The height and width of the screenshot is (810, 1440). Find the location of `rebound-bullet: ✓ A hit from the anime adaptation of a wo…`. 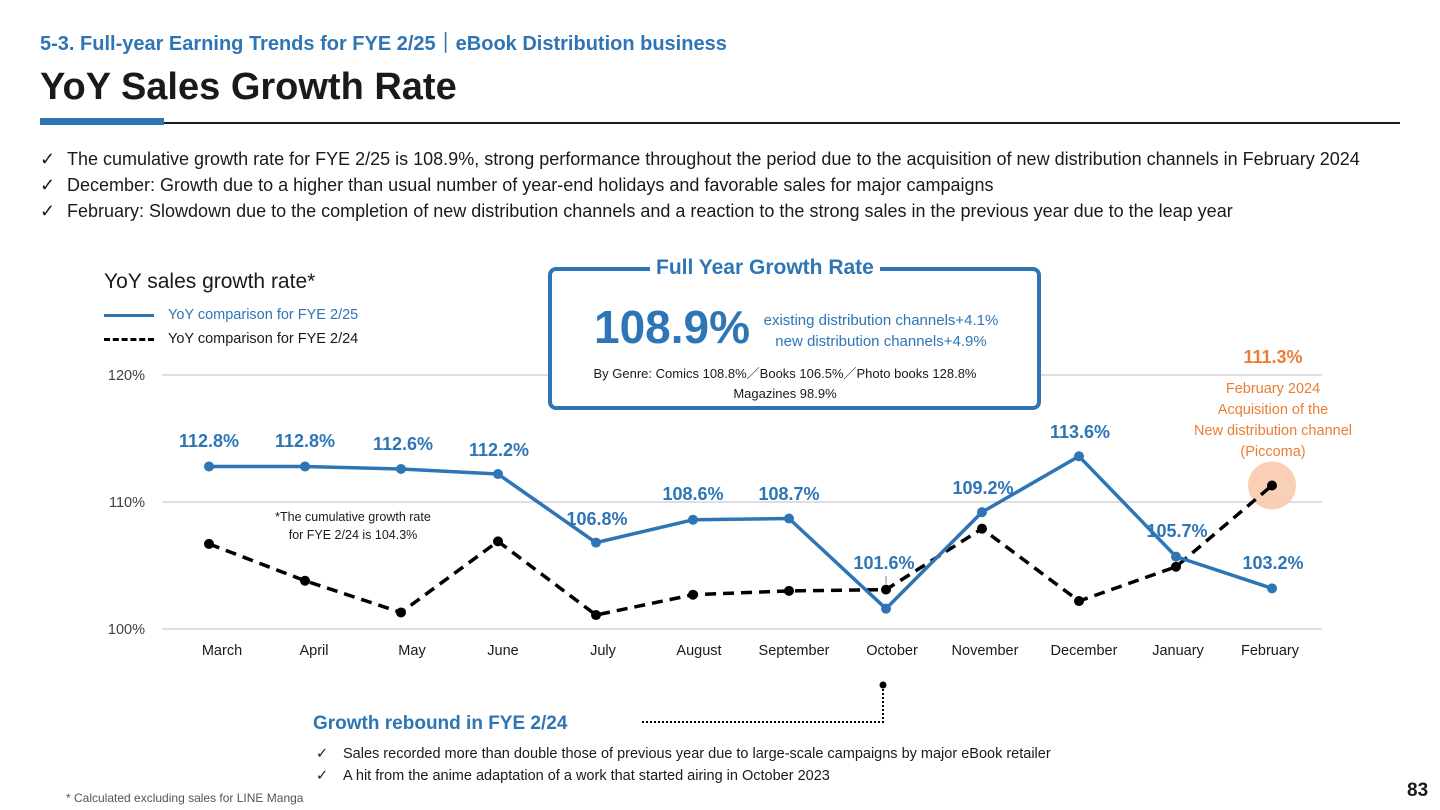

rebound-bullet: ✓ A hit from the anime adaptation of a wo… is located at coordinates (683, 776).